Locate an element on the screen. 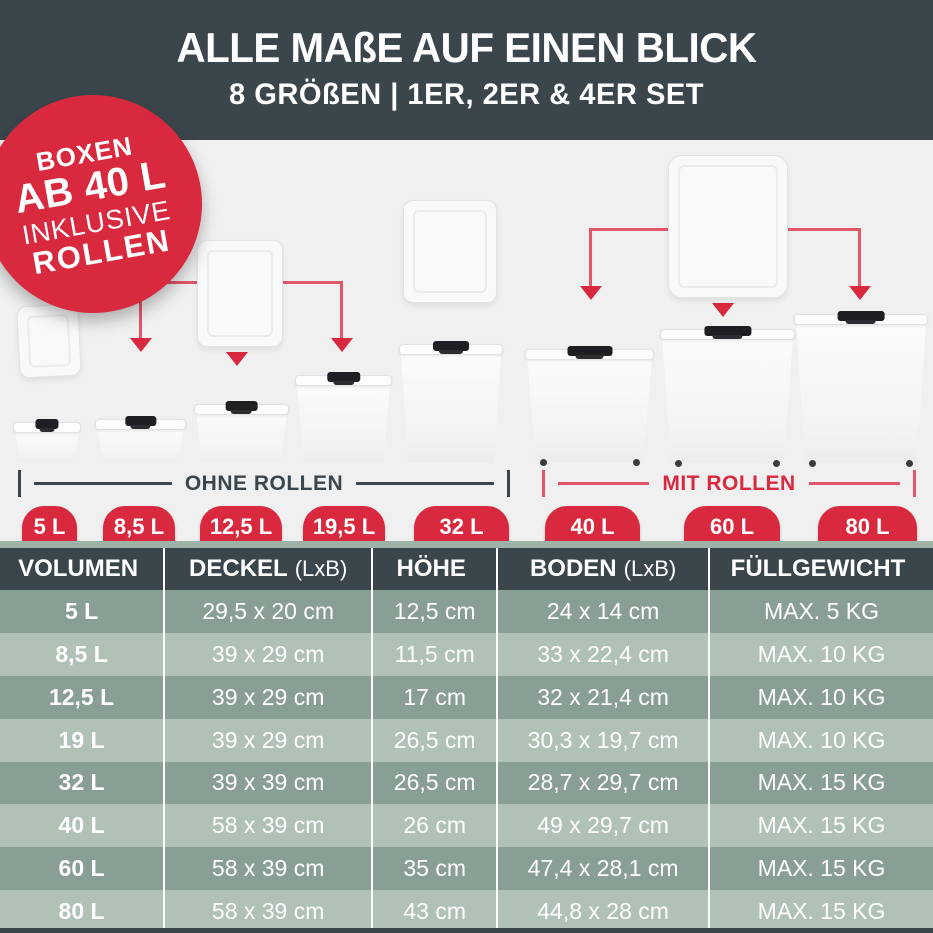 The width and height of the screenshot is (933, 933). table-cell: 33 x 22,4 cm is located at coordinates (604, 654).